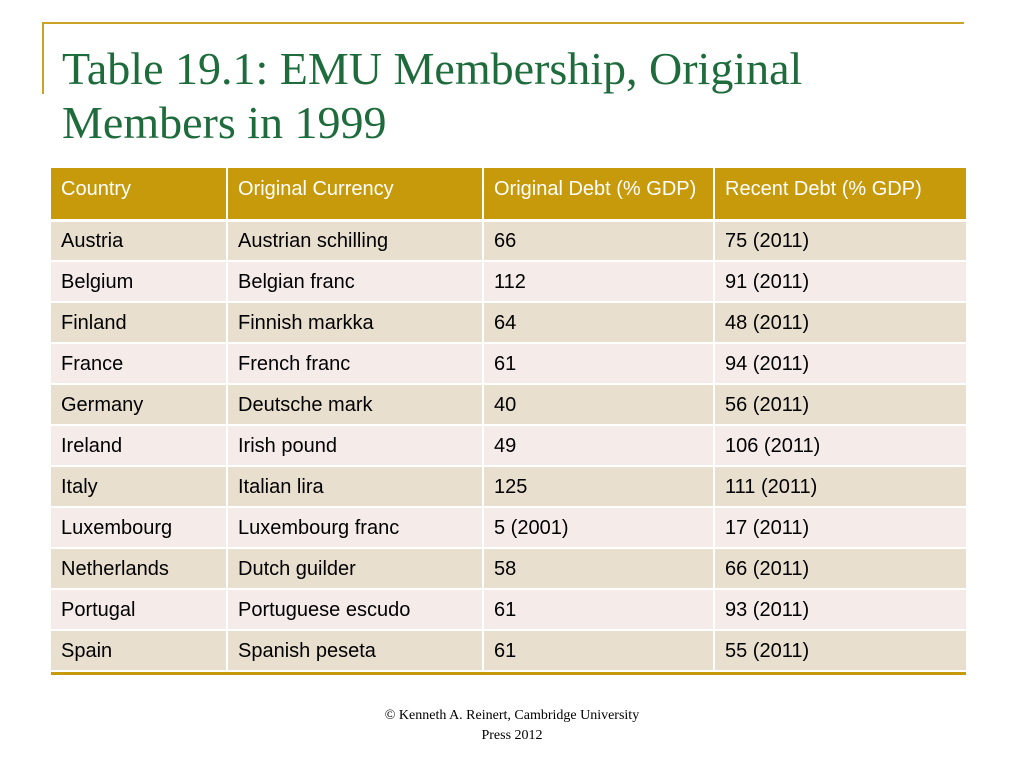 This screenshot has width=1024, height=768. I want to click on table-row: Spain Spanish peseta 61 55 (2011), so click(508, 651).